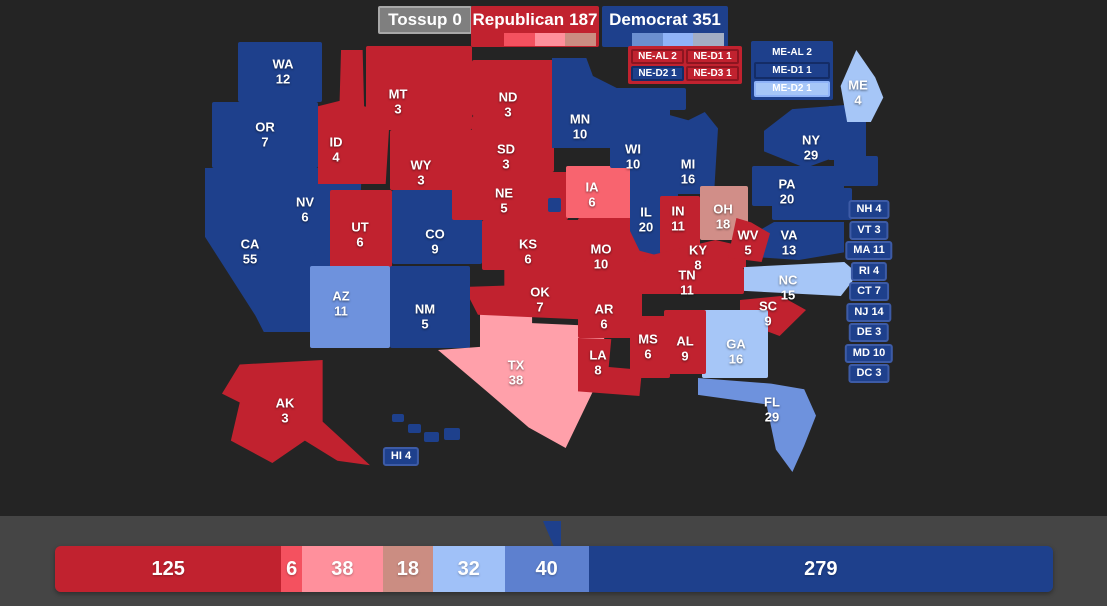  I want to click on bar-segment-value: 40, so click(546, 568).